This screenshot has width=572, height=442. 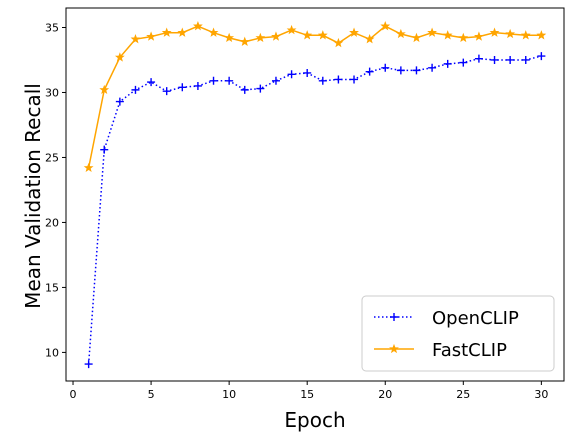 What do you see at coordinates (151, 394) in the screenshot?
I see `x-tick-label: 5` at bounding box center [151, 394].